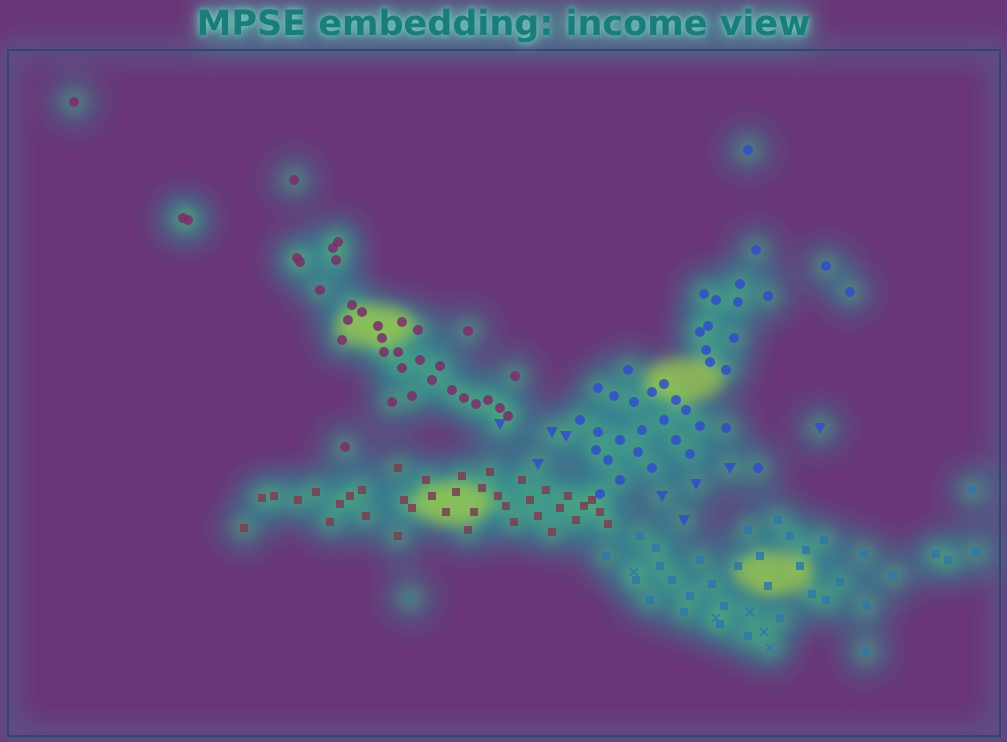  I want to click on density-peak, so click(683, 379).